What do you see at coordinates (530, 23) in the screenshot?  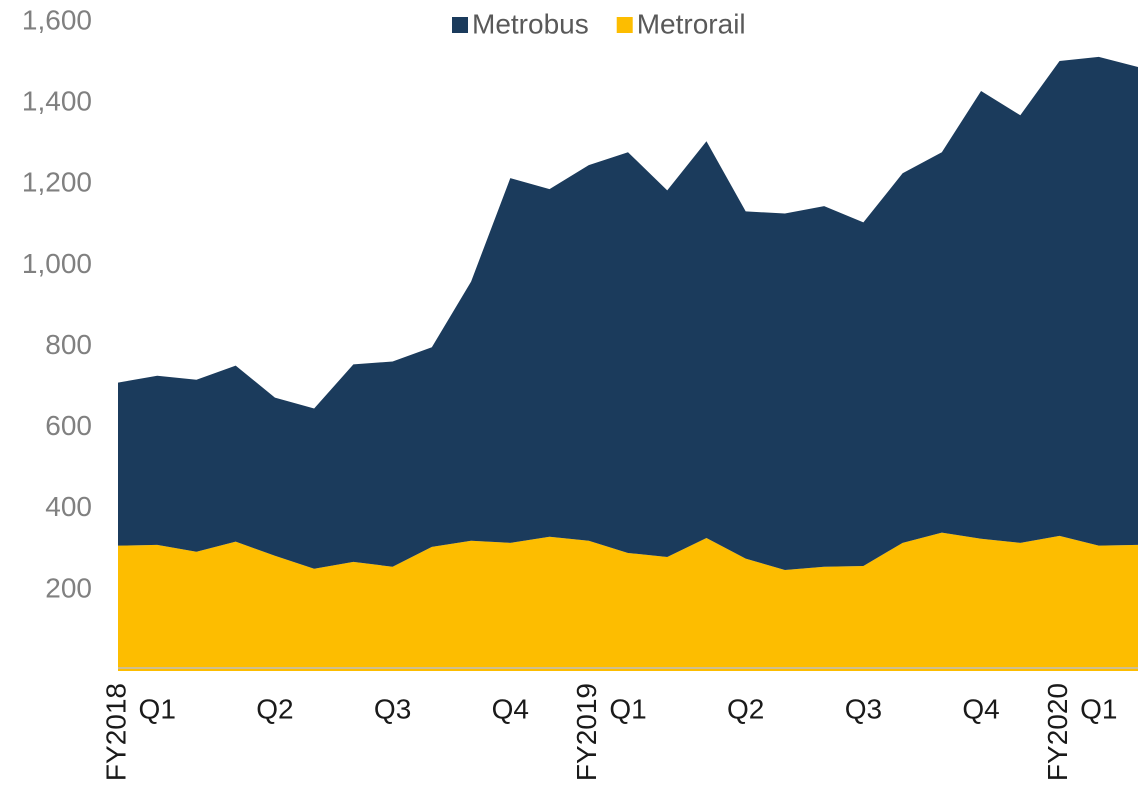 I see `legend-label: Metrobus` at bounding box center [530, 23].